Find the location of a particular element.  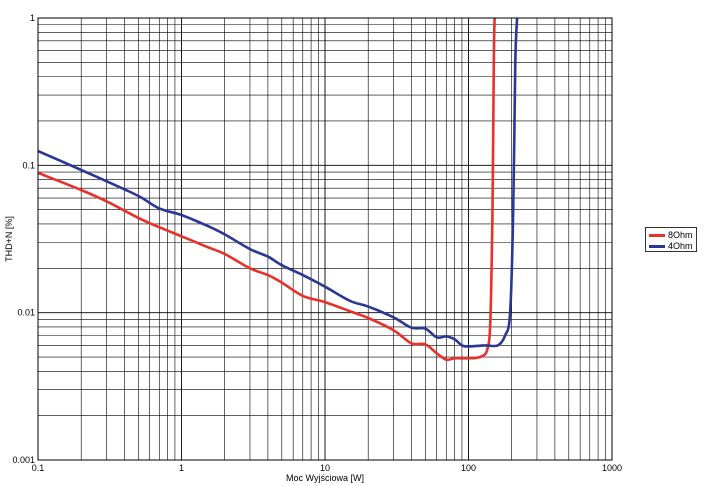

legend-swatch-4ohm is located at coordinates (657, 246).